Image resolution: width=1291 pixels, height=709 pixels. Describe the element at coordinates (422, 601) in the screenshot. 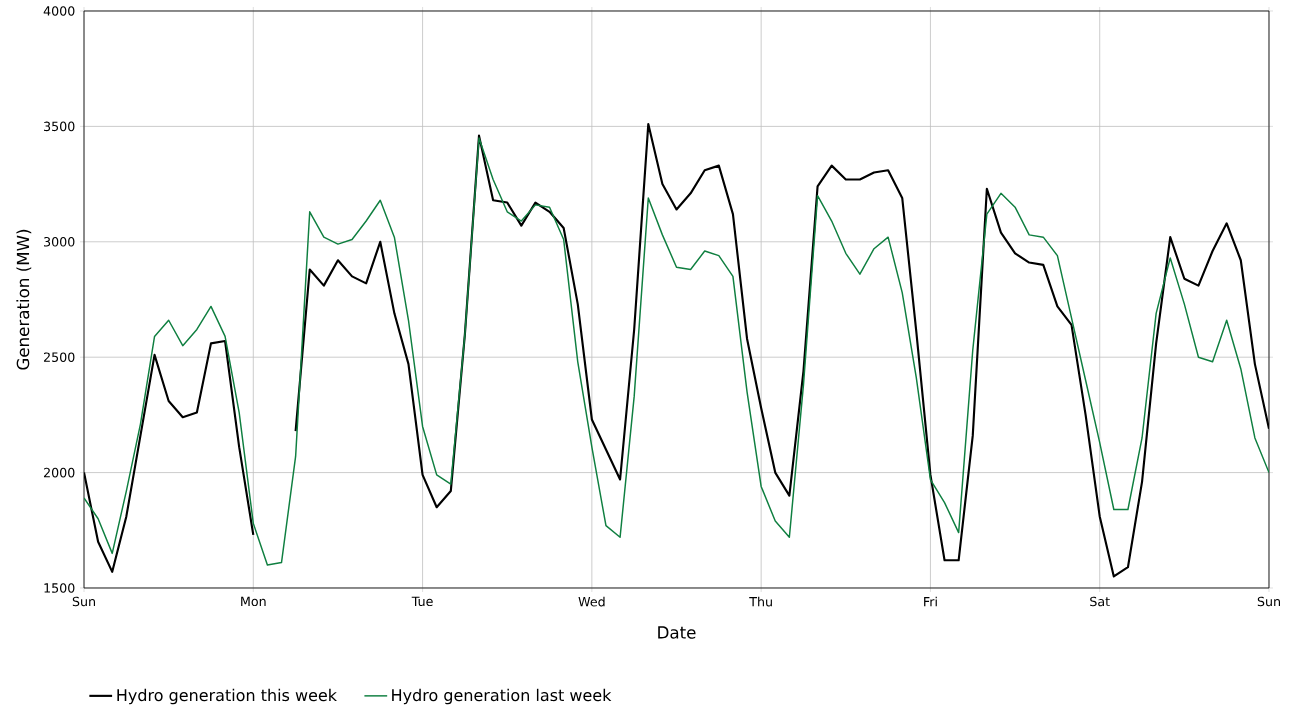

I see `x-tick-label: Tue` at that location.